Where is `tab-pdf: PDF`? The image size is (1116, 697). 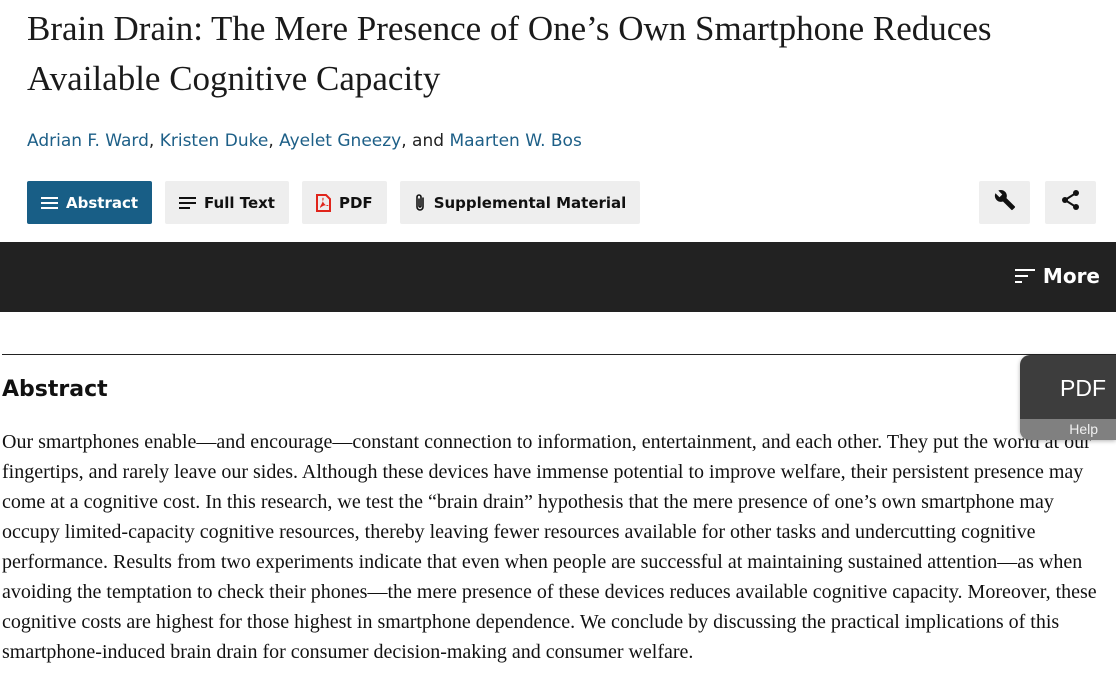
tab-pdf: PDF is located at coordinates (344, 202).